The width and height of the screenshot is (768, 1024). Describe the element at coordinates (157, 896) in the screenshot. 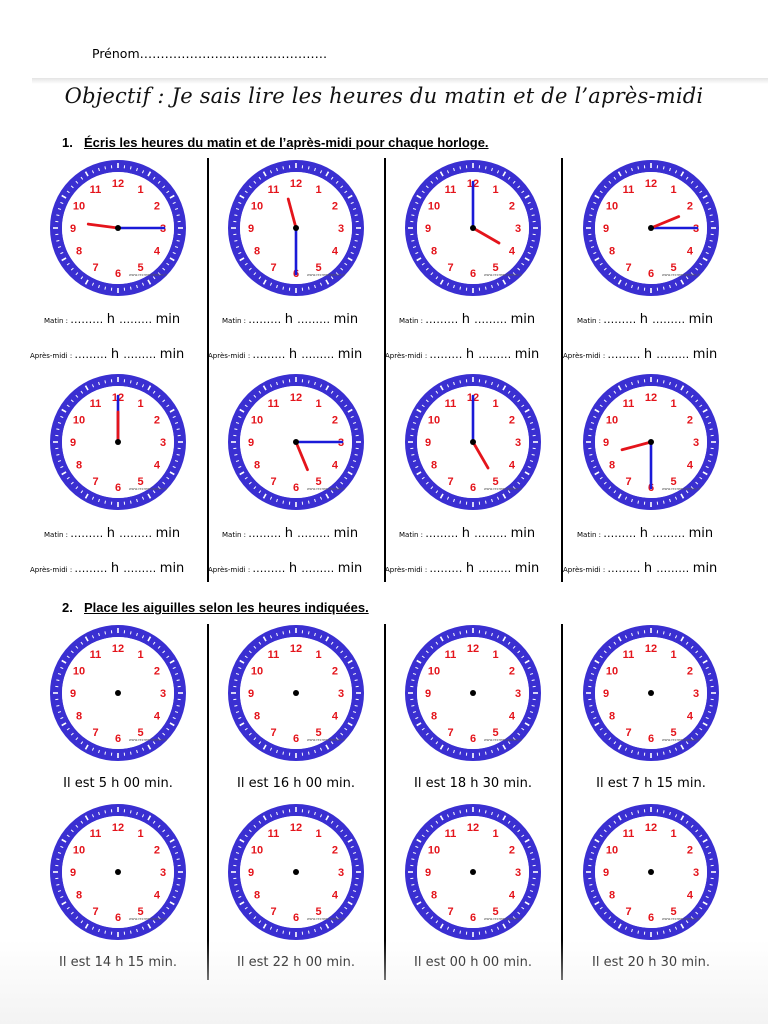

I see `clock-number: 4` at that location.